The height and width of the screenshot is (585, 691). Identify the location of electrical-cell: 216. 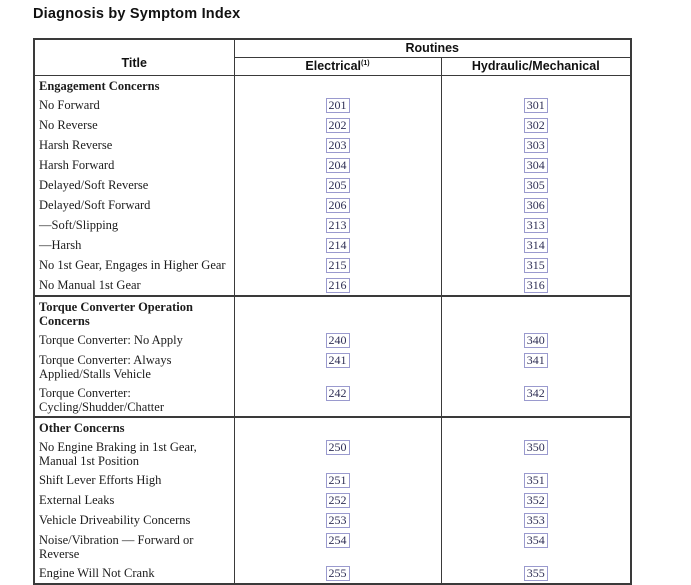
(337, 285).